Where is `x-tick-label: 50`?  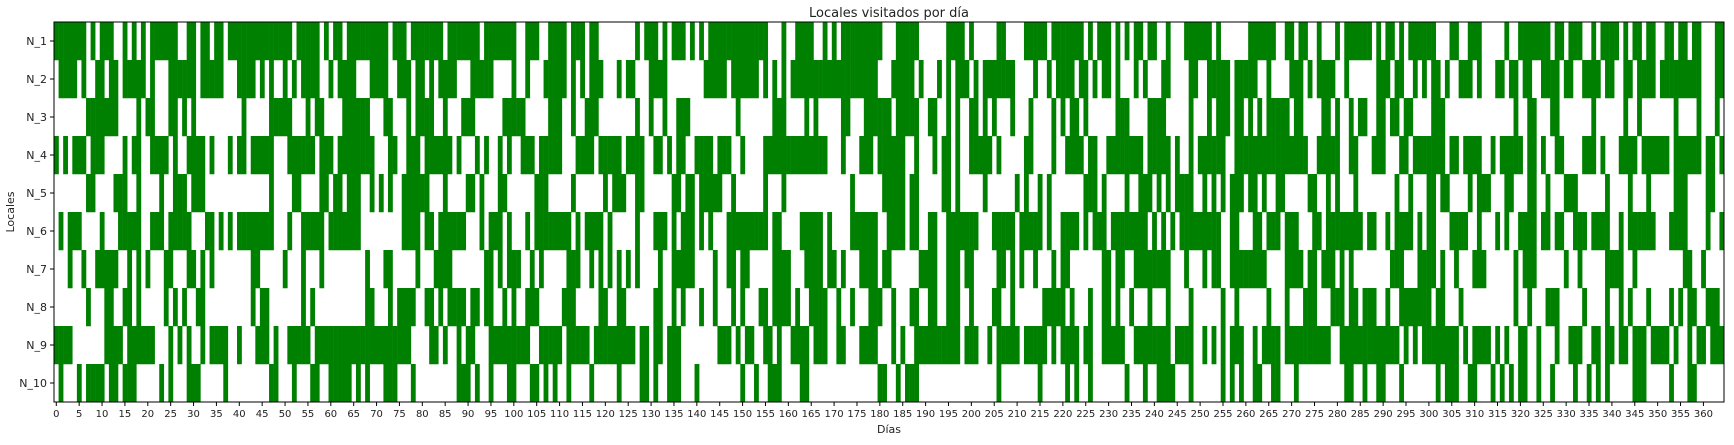
x-tick-label: 50 is located at coordinates (285, 414).